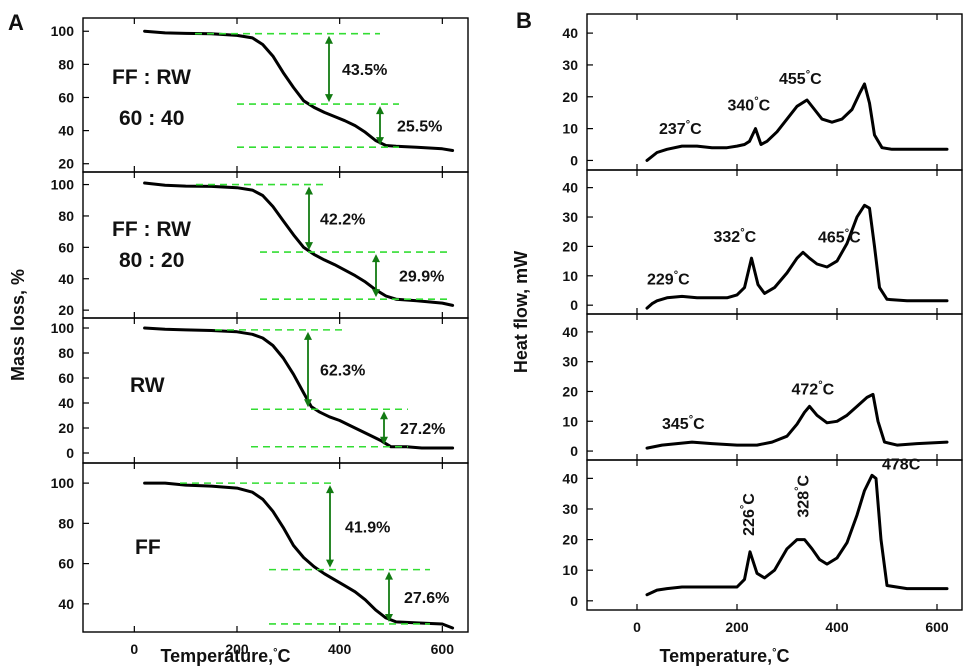  What do you see at coordinates (421, 277) in the screenshot?
I see `mass-loss-step-label: 29.9%` at bounding box center [421, 277].